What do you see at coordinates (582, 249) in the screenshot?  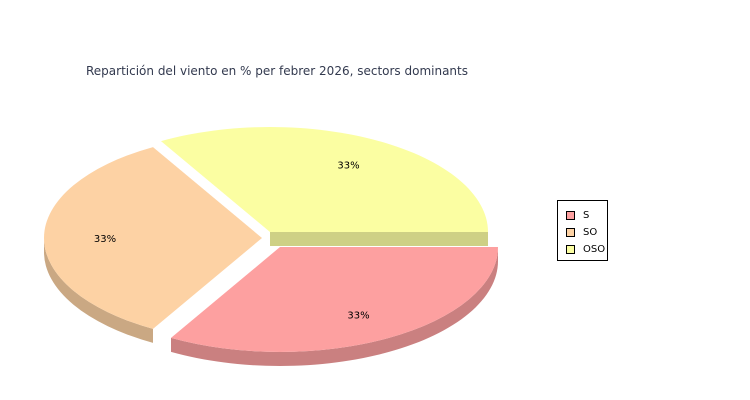 I see `legend-item-oso: OSO` at bounding box center [582, 249].